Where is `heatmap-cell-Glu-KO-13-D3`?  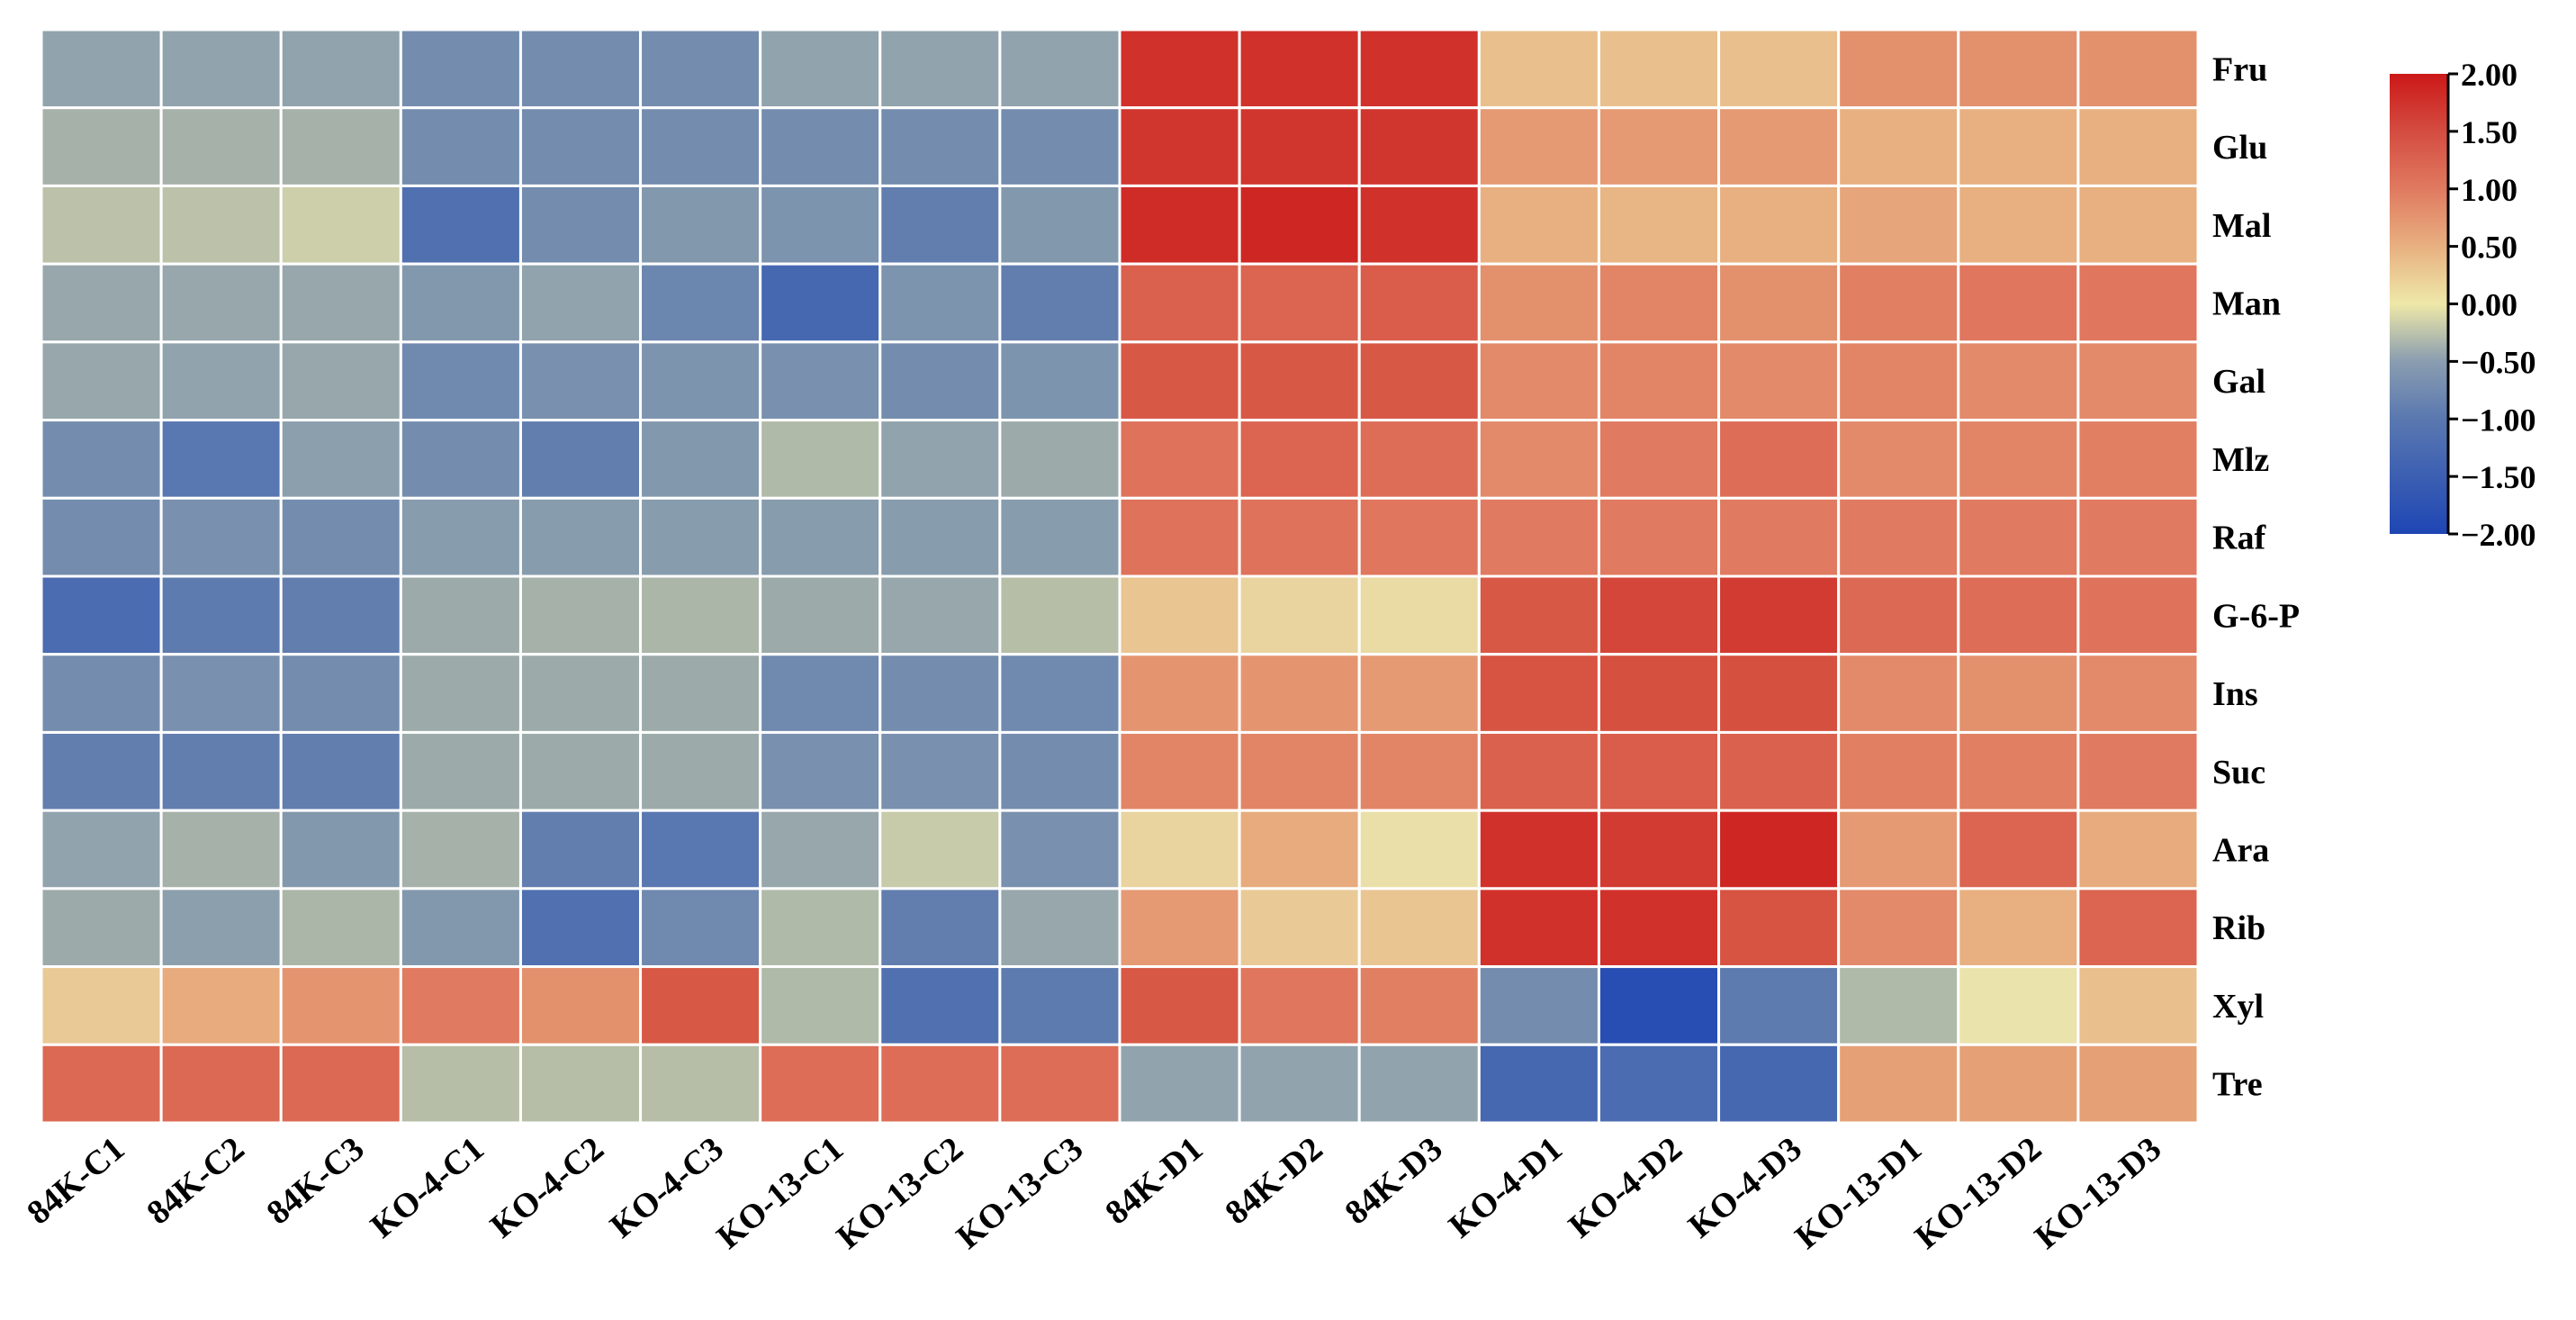
heatmap-cell-Glu-KO-13-D3 is located at coordinates (2138, 146).